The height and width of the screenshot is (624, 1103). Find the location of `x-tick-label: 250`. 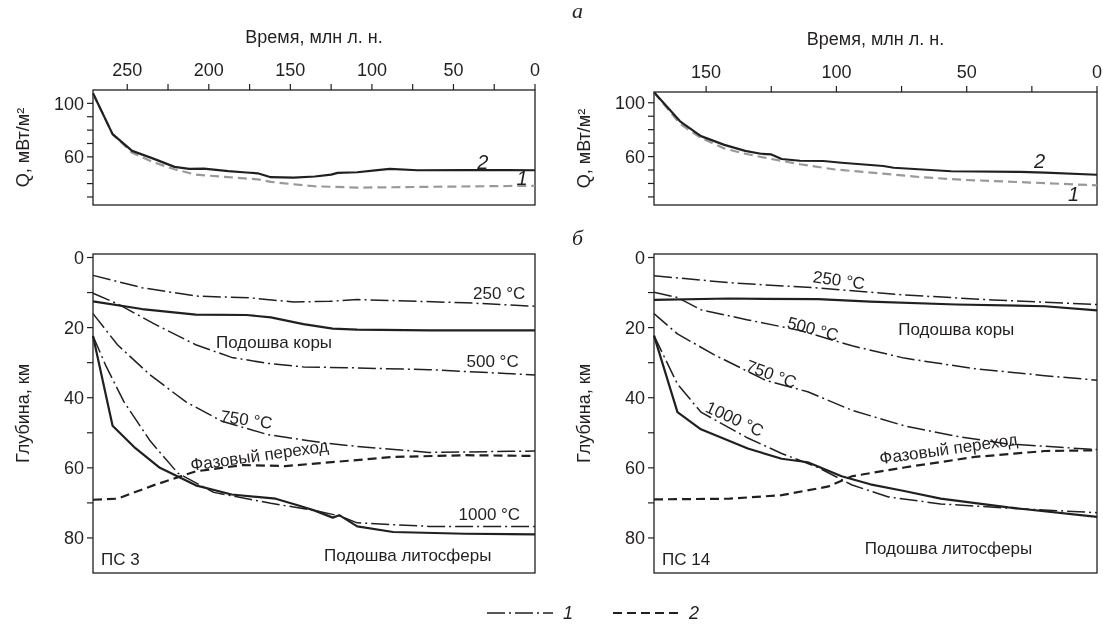

x-tick-label: 250 is located at coordinates (127, 70).